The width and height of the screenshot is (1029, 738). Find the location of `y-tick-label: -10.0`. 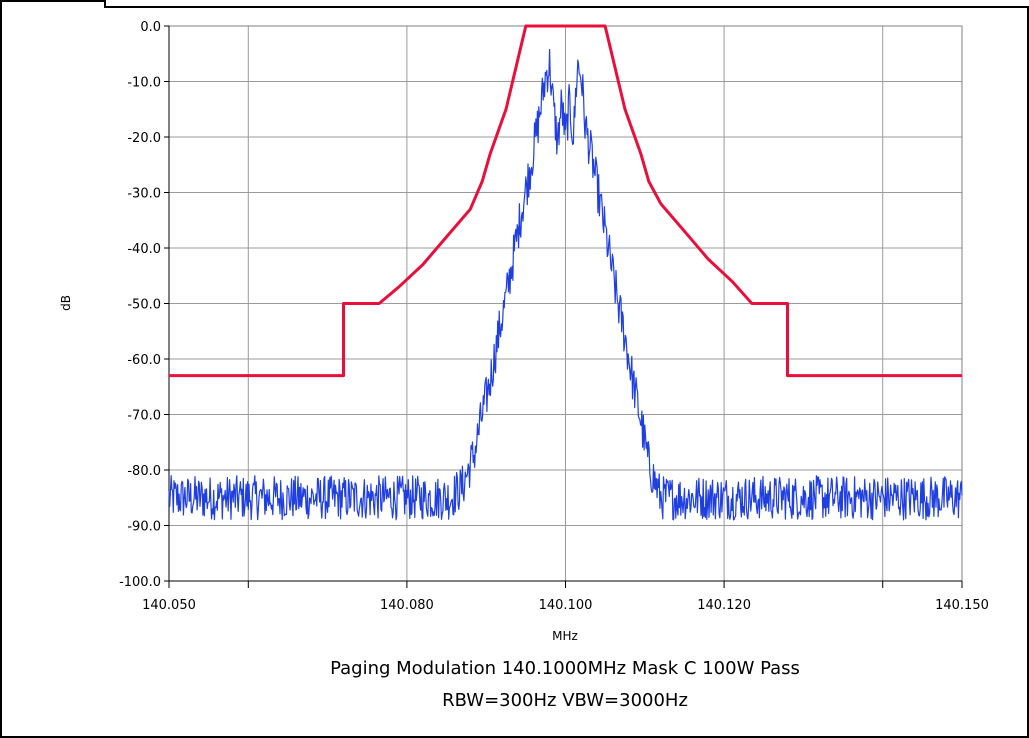

y-tick-label: -10.0 is located at coordinates (144, 83).